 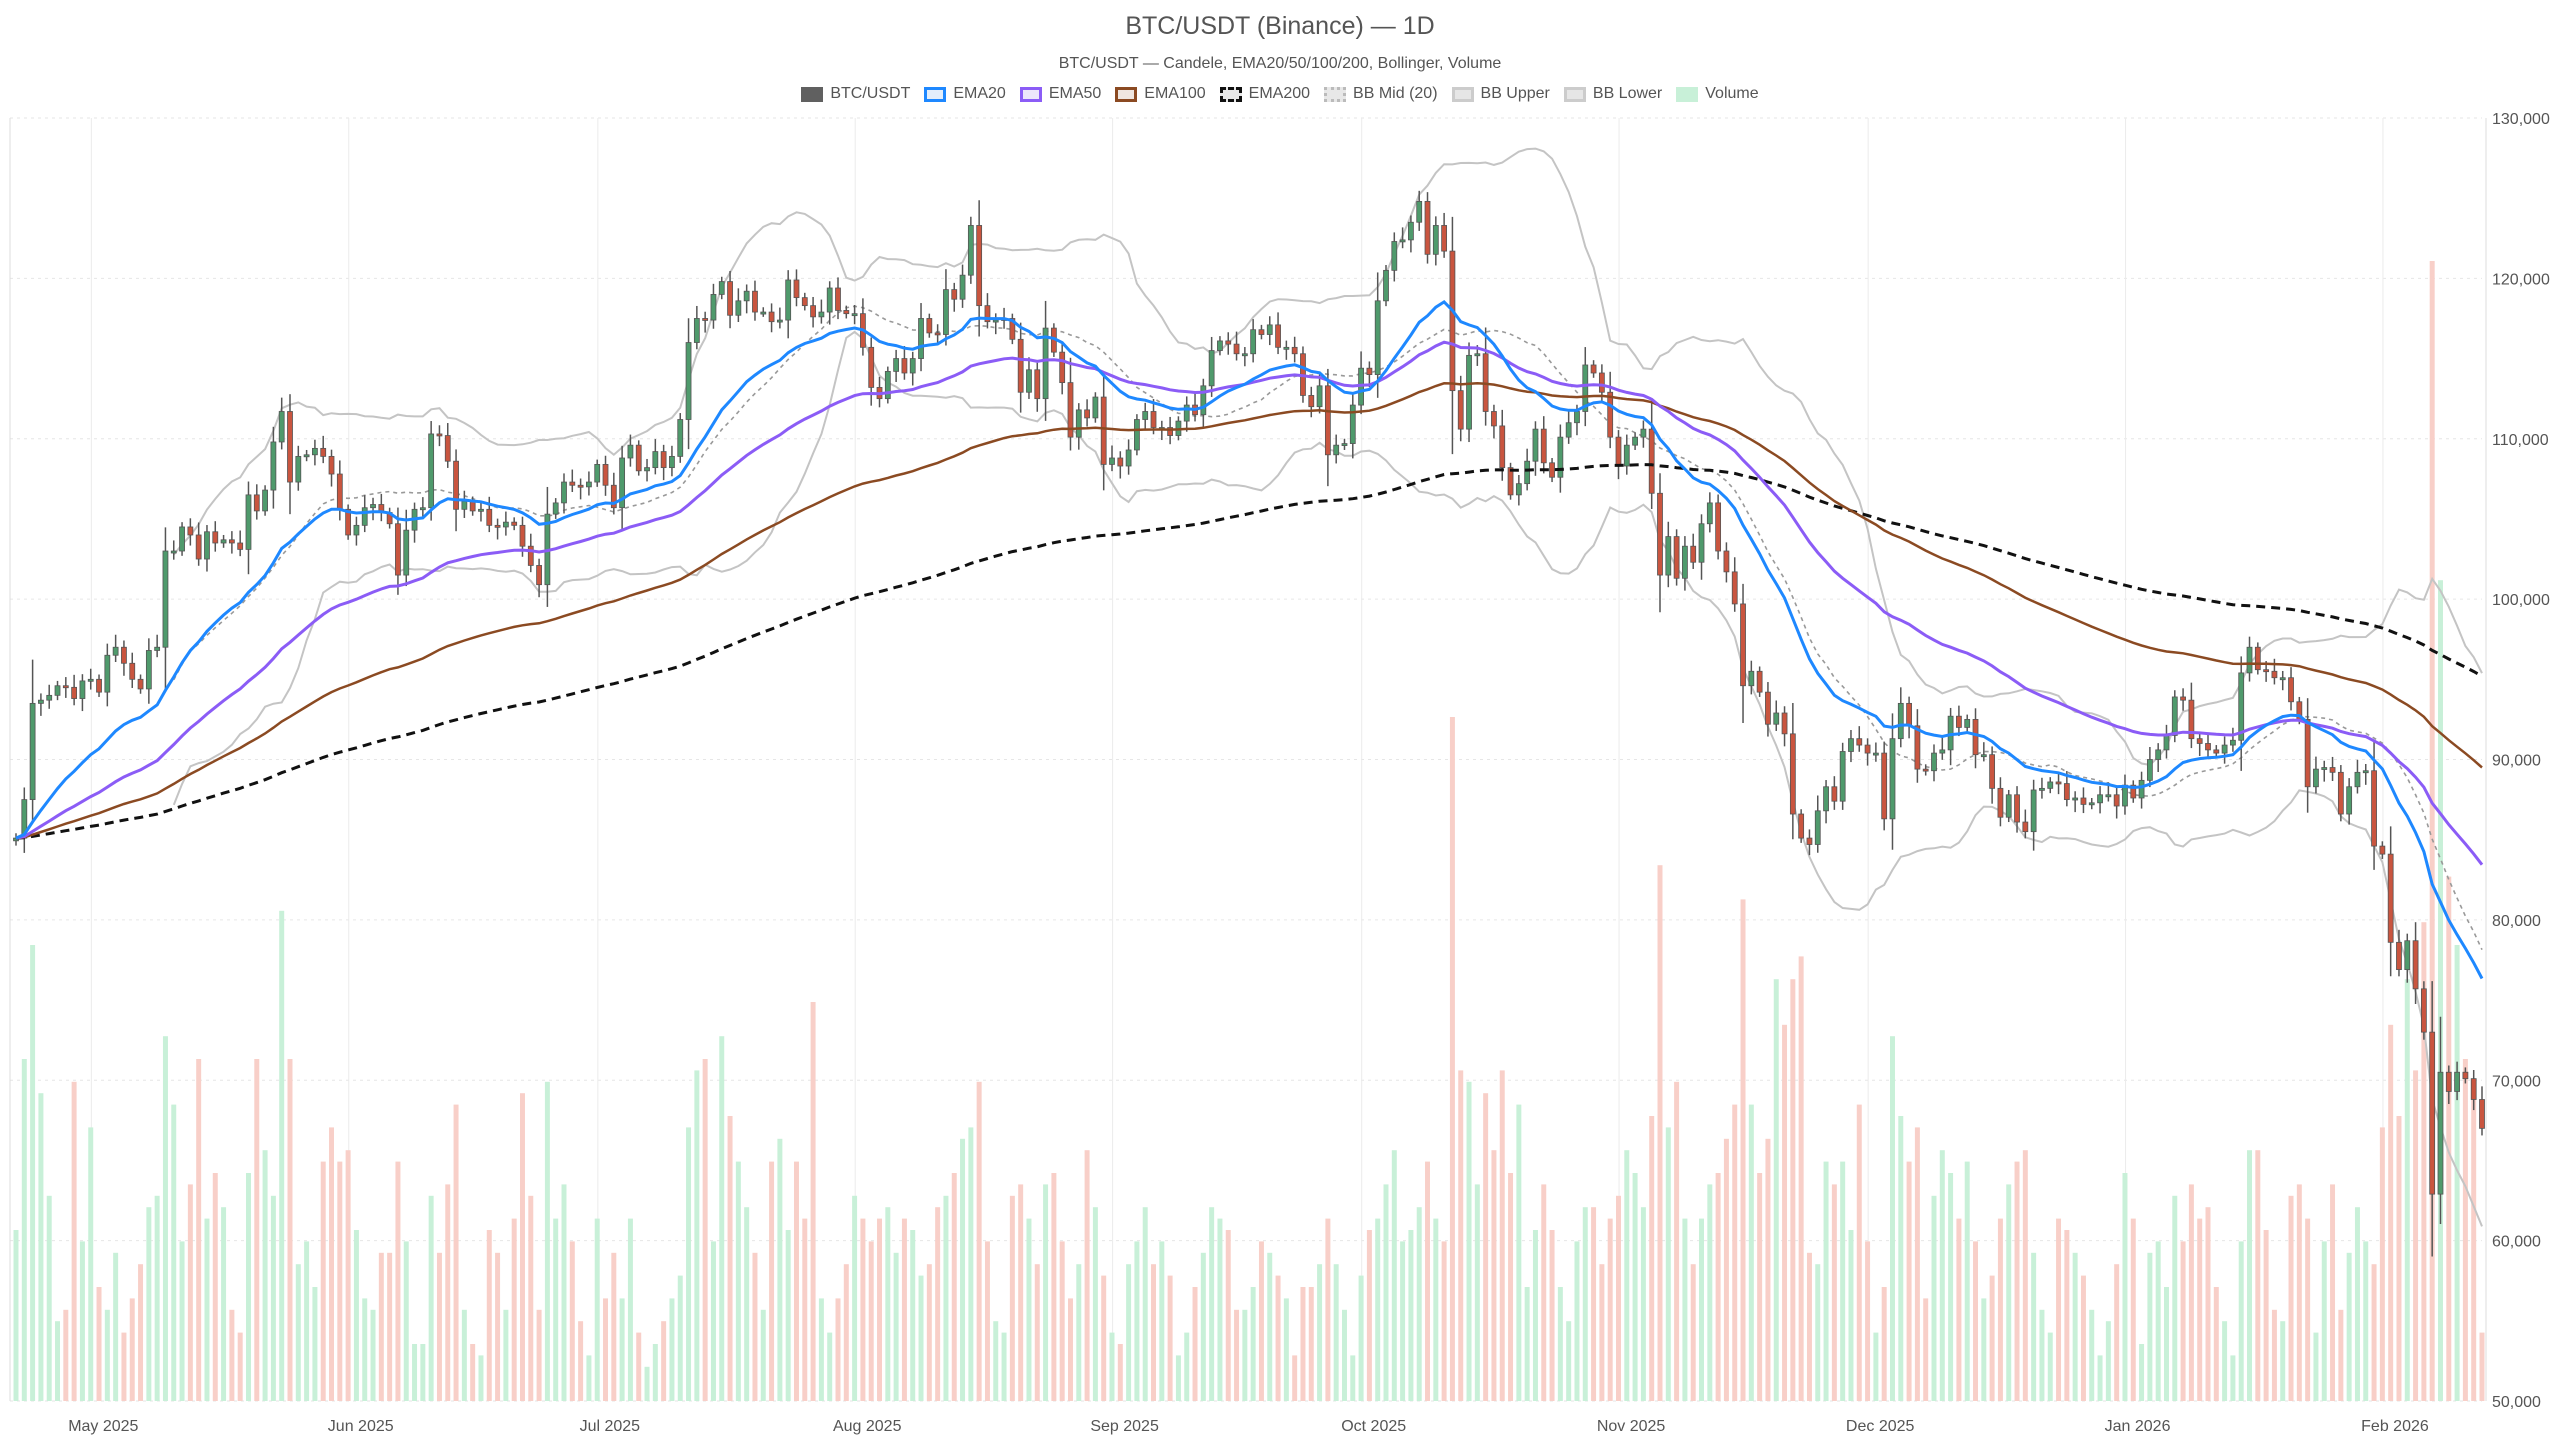 What do you see at coordinates (1381, 94) in the screenshot?
I see `legend-item: BB Mid (20)` at bounding box center [1381, 94].